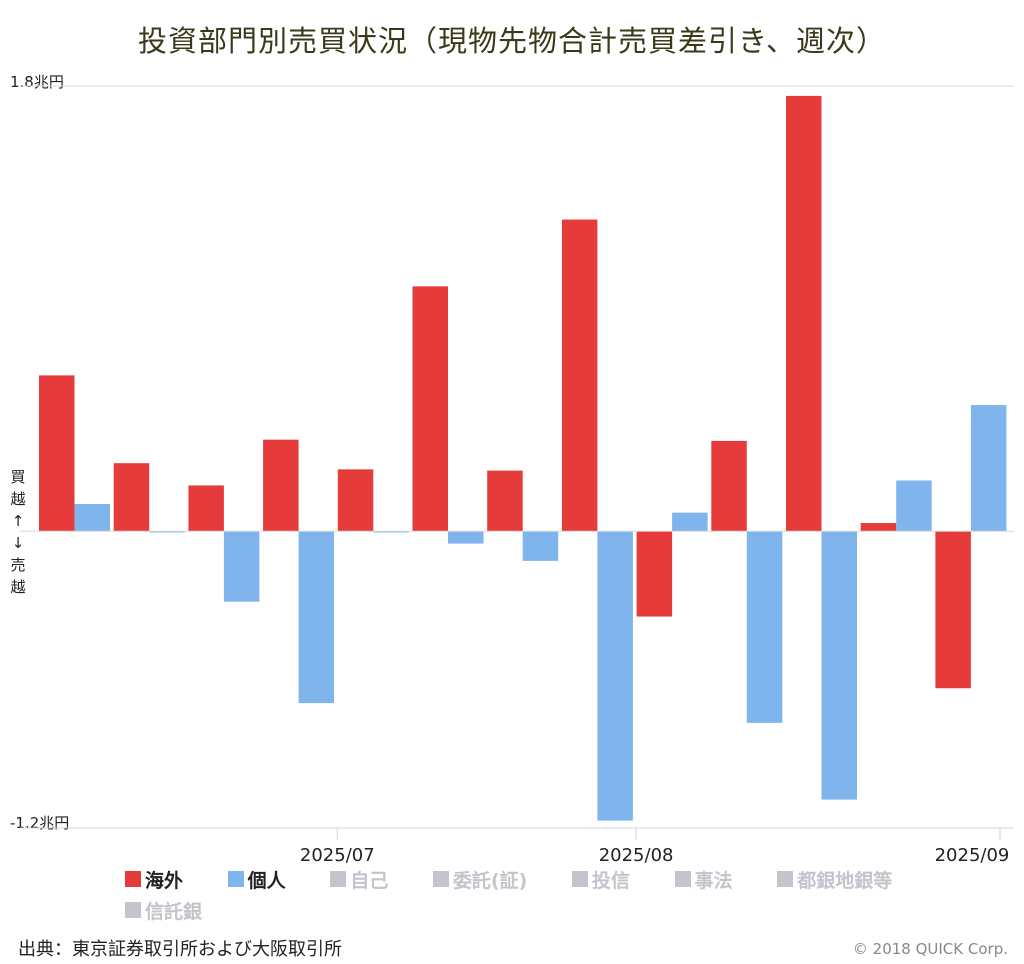  I want to click on x-tick-label: 2025/07, so click(337, 855).